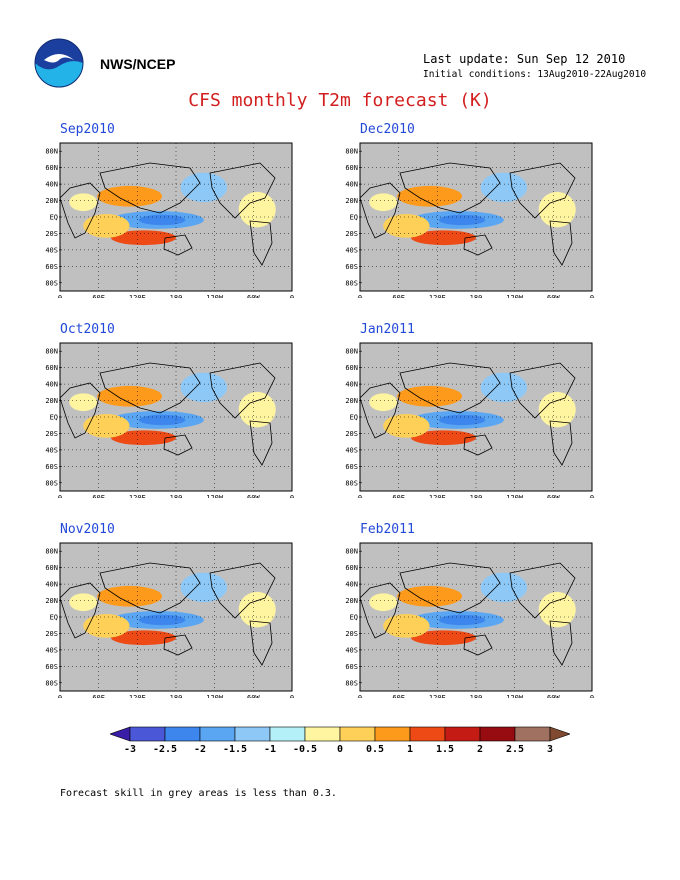 This screenshot has height=880, width=680. I want to click on colorbar-label: 0.5, so click(375, 749).